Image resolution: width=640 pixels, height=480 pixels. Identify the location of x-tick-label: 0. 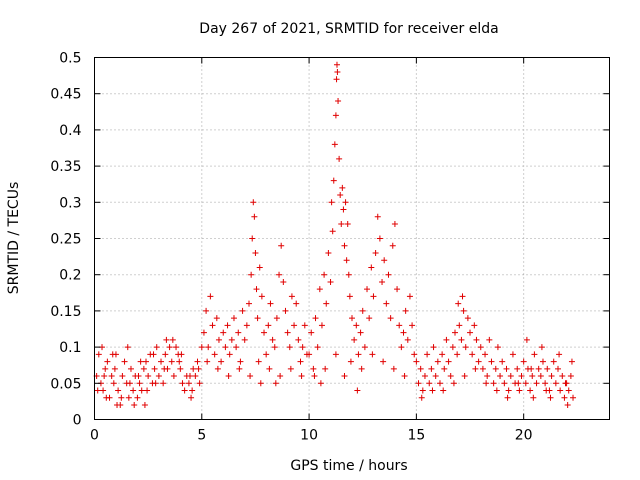
(94, 436).